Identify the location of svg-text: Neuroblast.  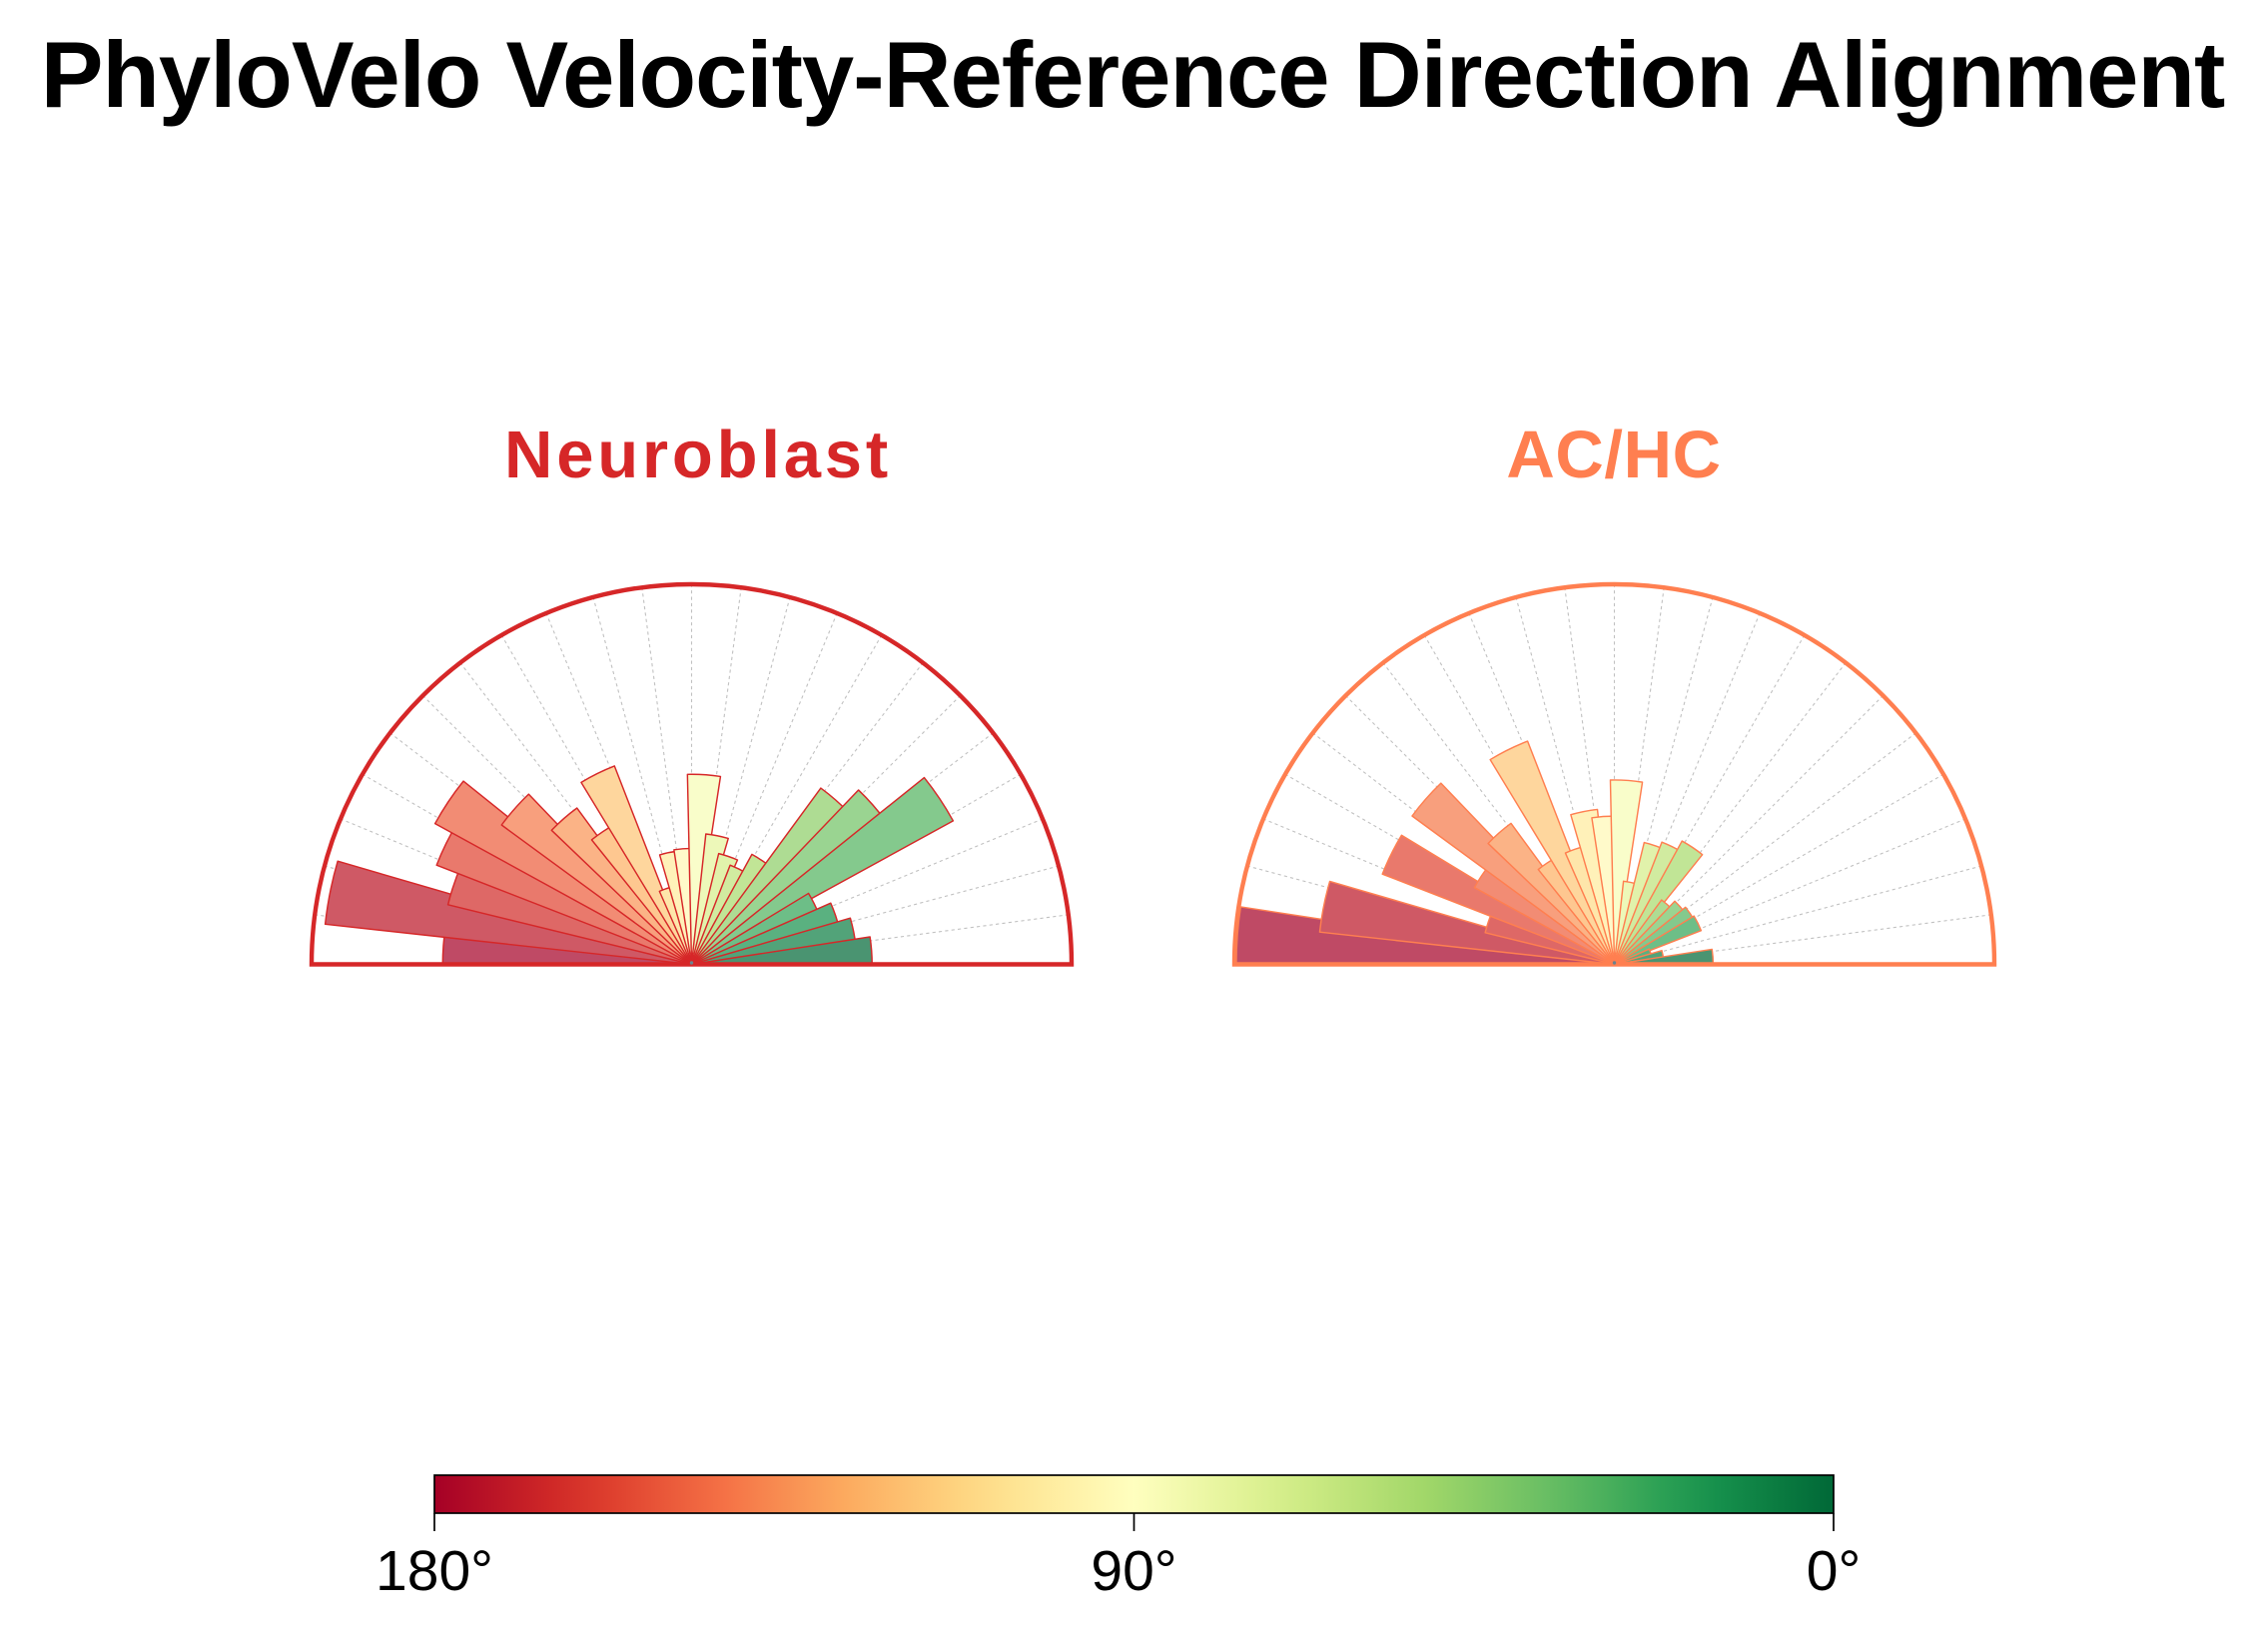
(698, 455).